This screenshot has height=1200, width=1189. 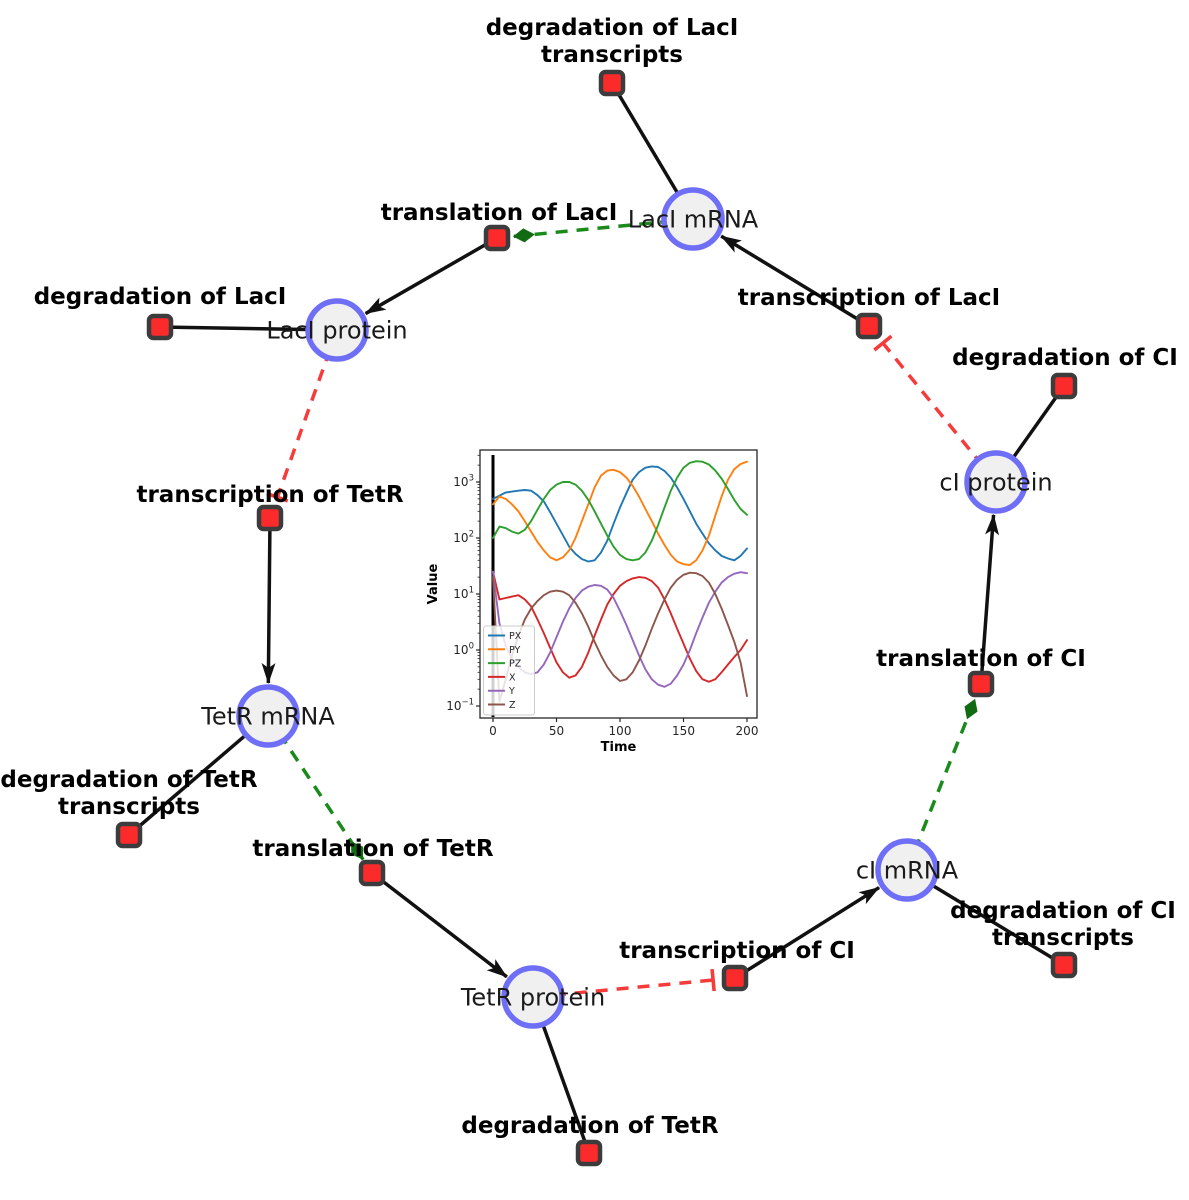 I want to click on y-tick-label: 10⁻¹, so click(x=460, y=706).